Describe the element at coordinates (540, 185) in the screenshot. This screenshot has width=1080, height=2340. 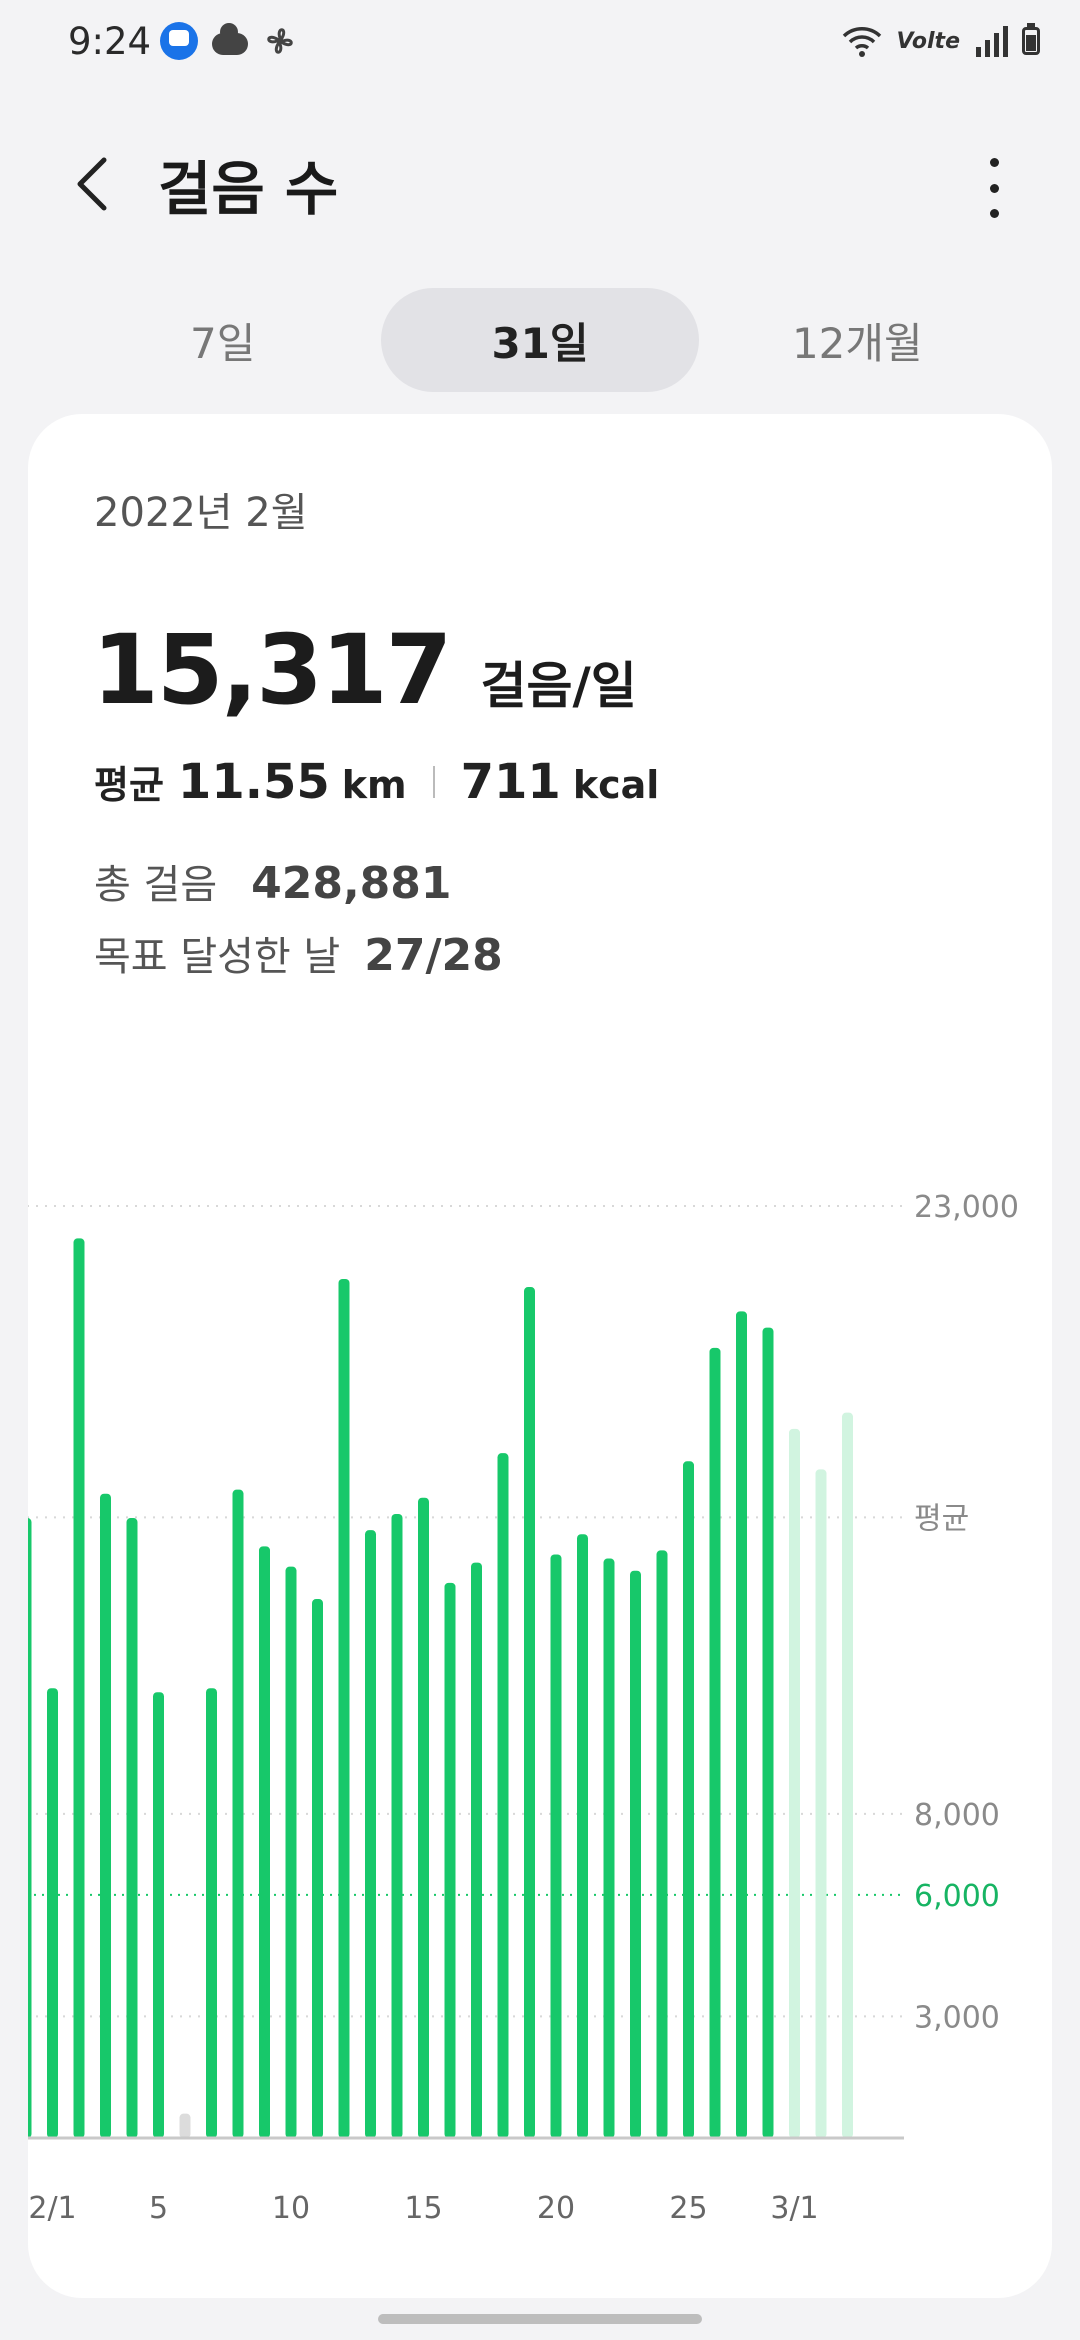
I see `app-bar: 걸음 수` at that location.